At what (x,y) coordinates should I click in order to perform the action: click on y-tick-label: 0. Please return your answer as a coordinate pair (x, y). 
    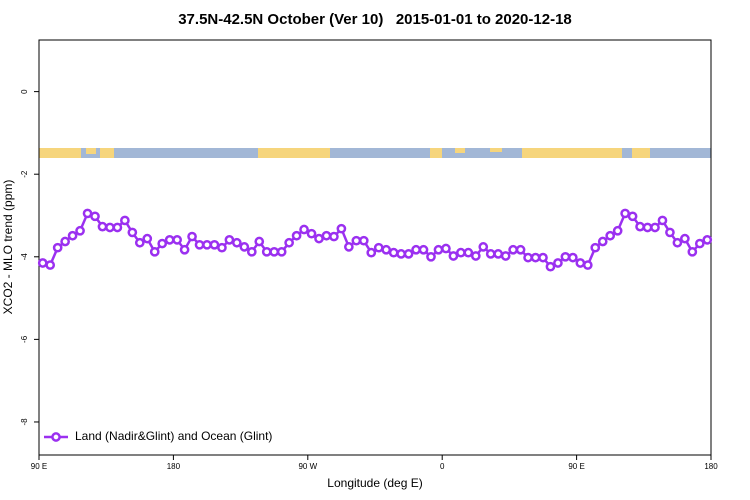
    Looking at the image, I should click on (24, 91).